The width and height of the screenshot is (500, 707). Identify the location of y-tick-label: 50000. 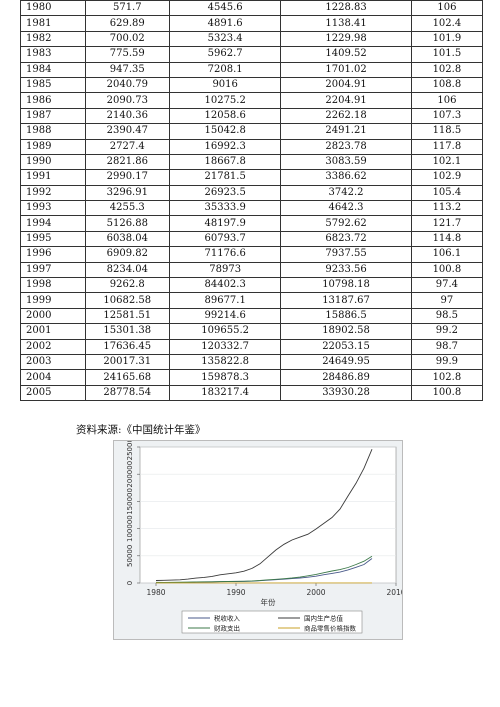
(130, 556).